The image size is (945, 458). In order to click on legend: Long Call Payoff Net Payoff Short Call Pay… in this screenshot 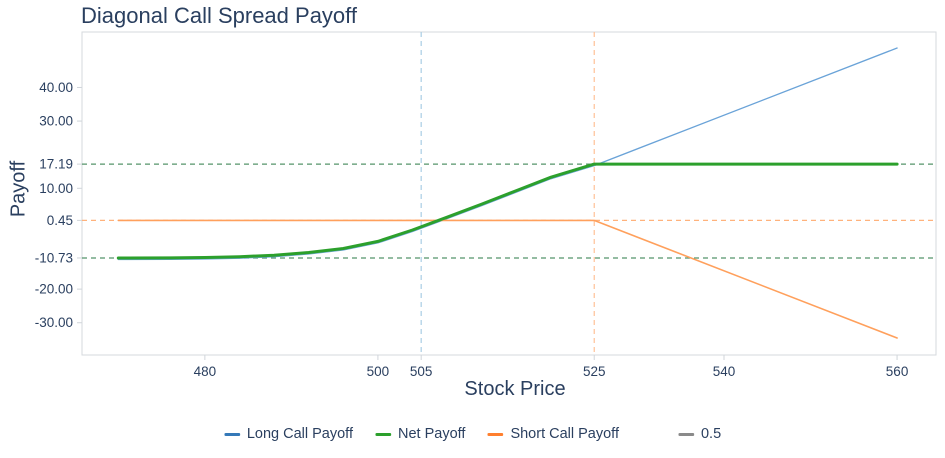, I will do `click(472, 434)`.